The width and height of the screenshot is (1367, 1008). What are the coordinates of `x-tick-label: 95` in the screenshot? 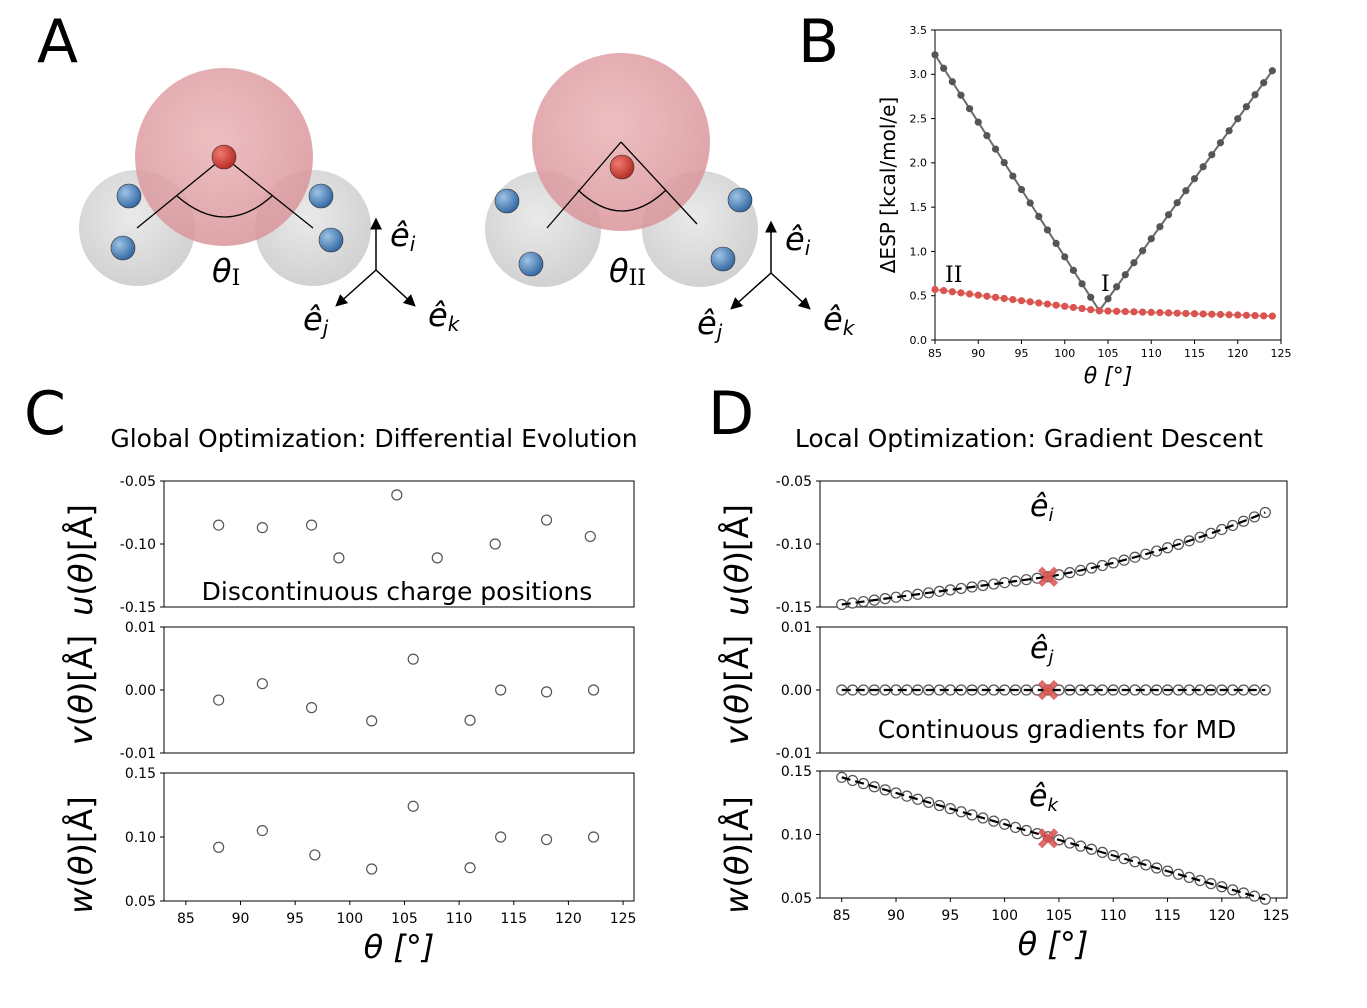 It's located at (950, 916).